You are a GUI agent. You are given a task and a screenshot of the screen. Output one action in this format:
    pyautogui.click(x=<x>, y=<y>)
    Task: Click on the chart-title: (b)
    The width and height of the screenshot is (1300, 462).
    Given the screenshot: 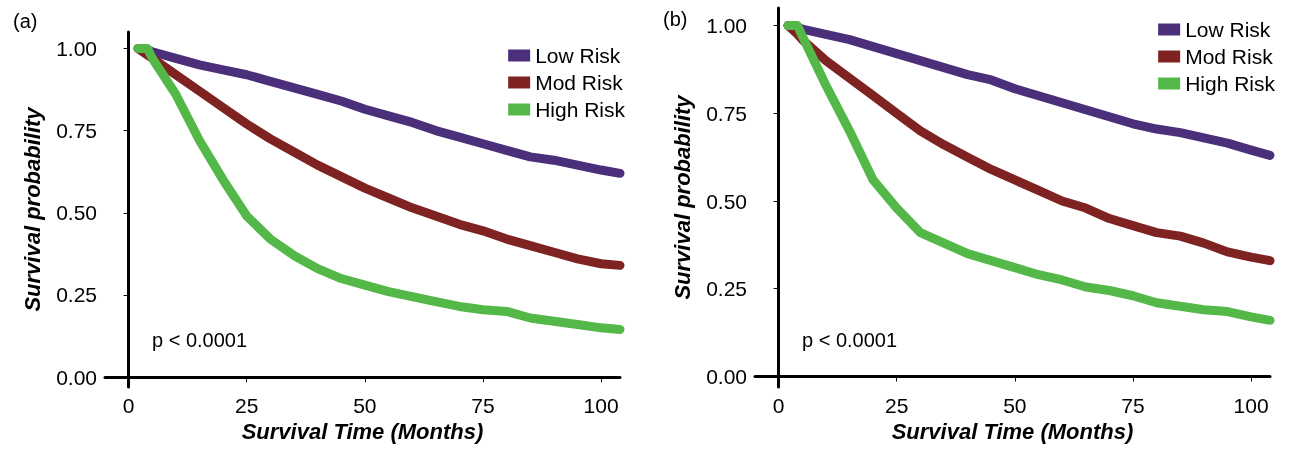 What is the action you would take?
    pyautogui.click(x=675, y=19)
    